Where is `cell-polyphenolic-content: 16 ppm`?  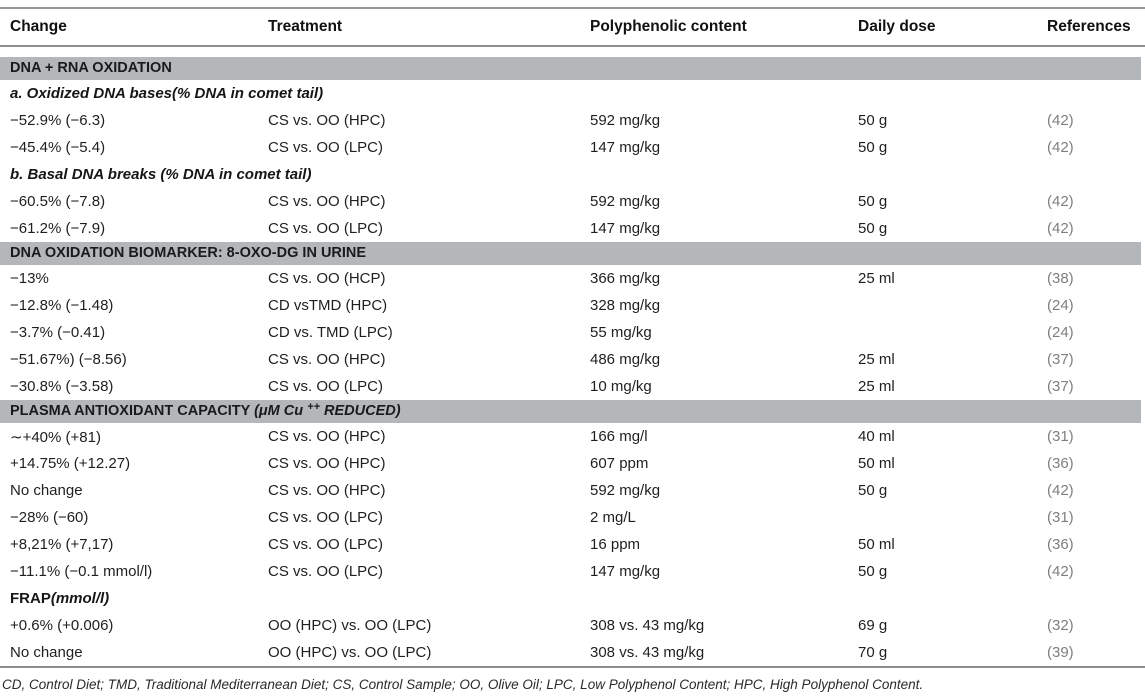
cell-polyphenolic-content: 16 ppm is located at coordinates (615, 544).